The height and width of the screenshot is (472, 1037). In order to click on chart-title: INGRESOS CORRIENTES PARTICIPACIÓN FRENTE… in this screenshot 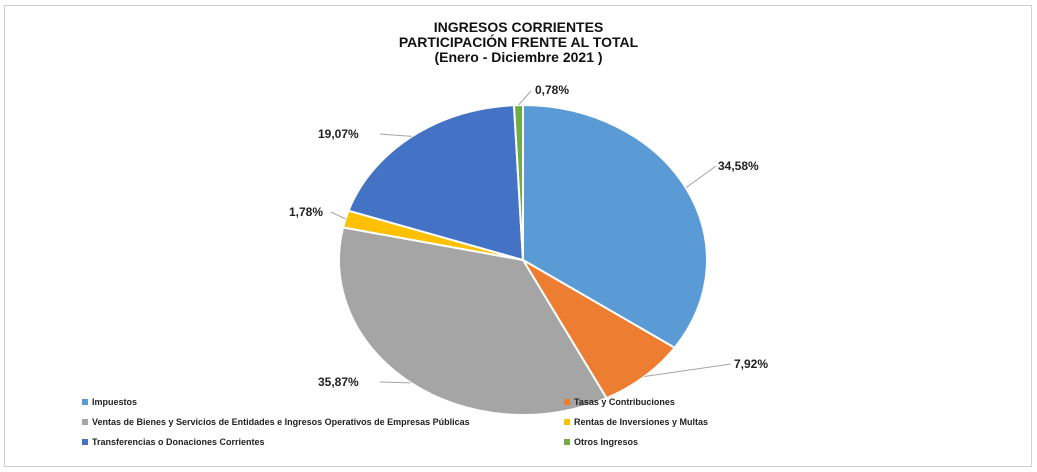, I will do `click(518, 42)`.